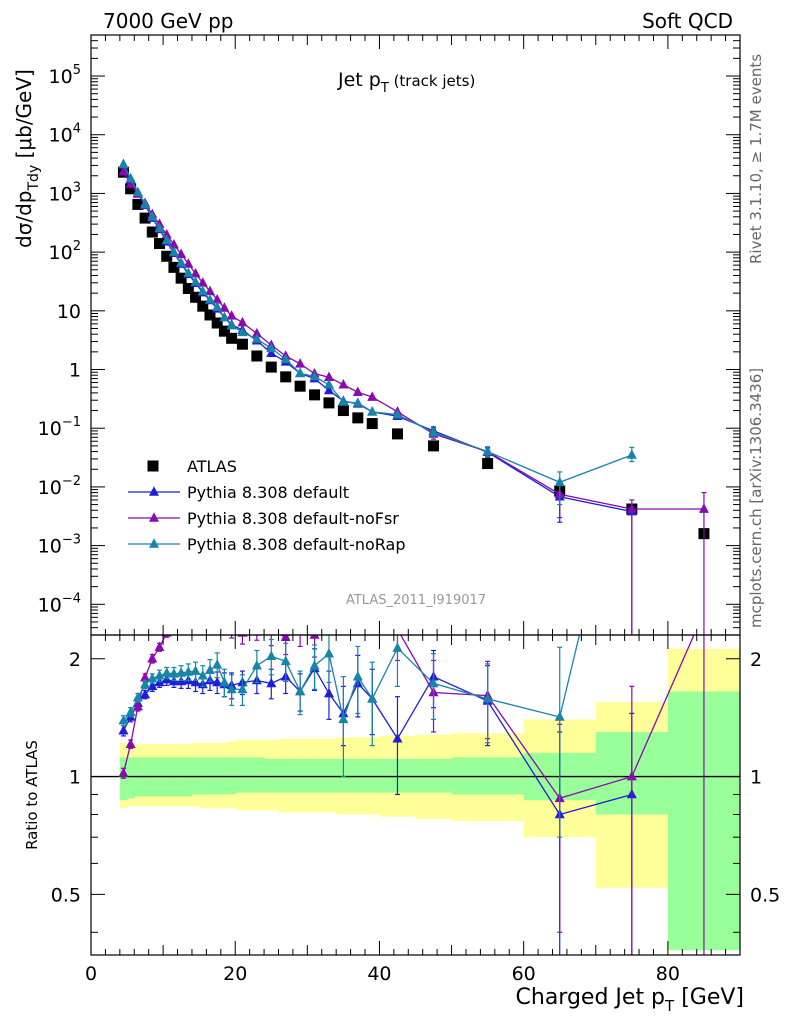 This screenshot has width=786, height=1024. I want to click on x-axis-label-suffix: [GeV], so click(709, 997).